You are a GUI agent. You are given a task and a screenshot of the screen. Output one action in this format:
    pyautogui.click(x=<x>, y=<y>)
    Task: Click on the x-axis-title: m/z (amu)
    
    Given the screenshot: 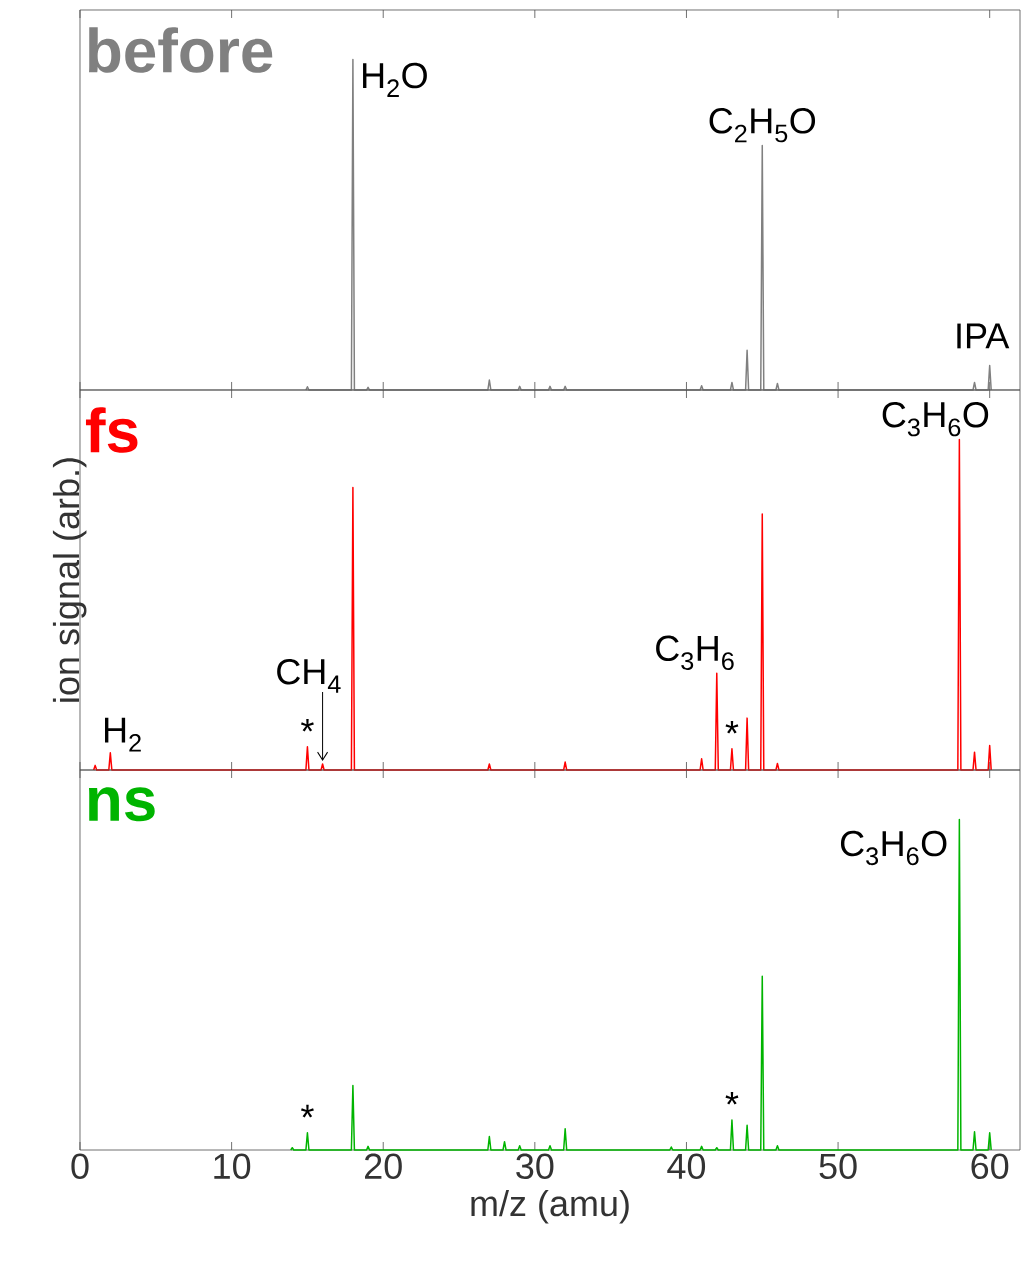 What is the action you would take?
    pyautogui.click(x=550, y=1206)
    